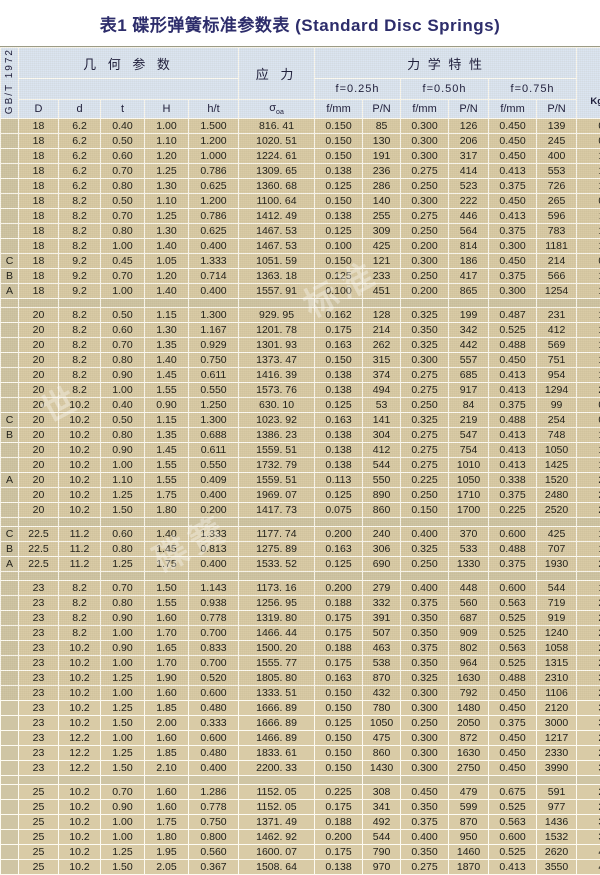 This screenshot has width=600, height=875. What do you see at coordinates (300, 23) in the screenshot?
I see `page-title: 表1 碟形弹簧标准参数表 (Standard Disc Springs)` at bounding box center [300, 23].